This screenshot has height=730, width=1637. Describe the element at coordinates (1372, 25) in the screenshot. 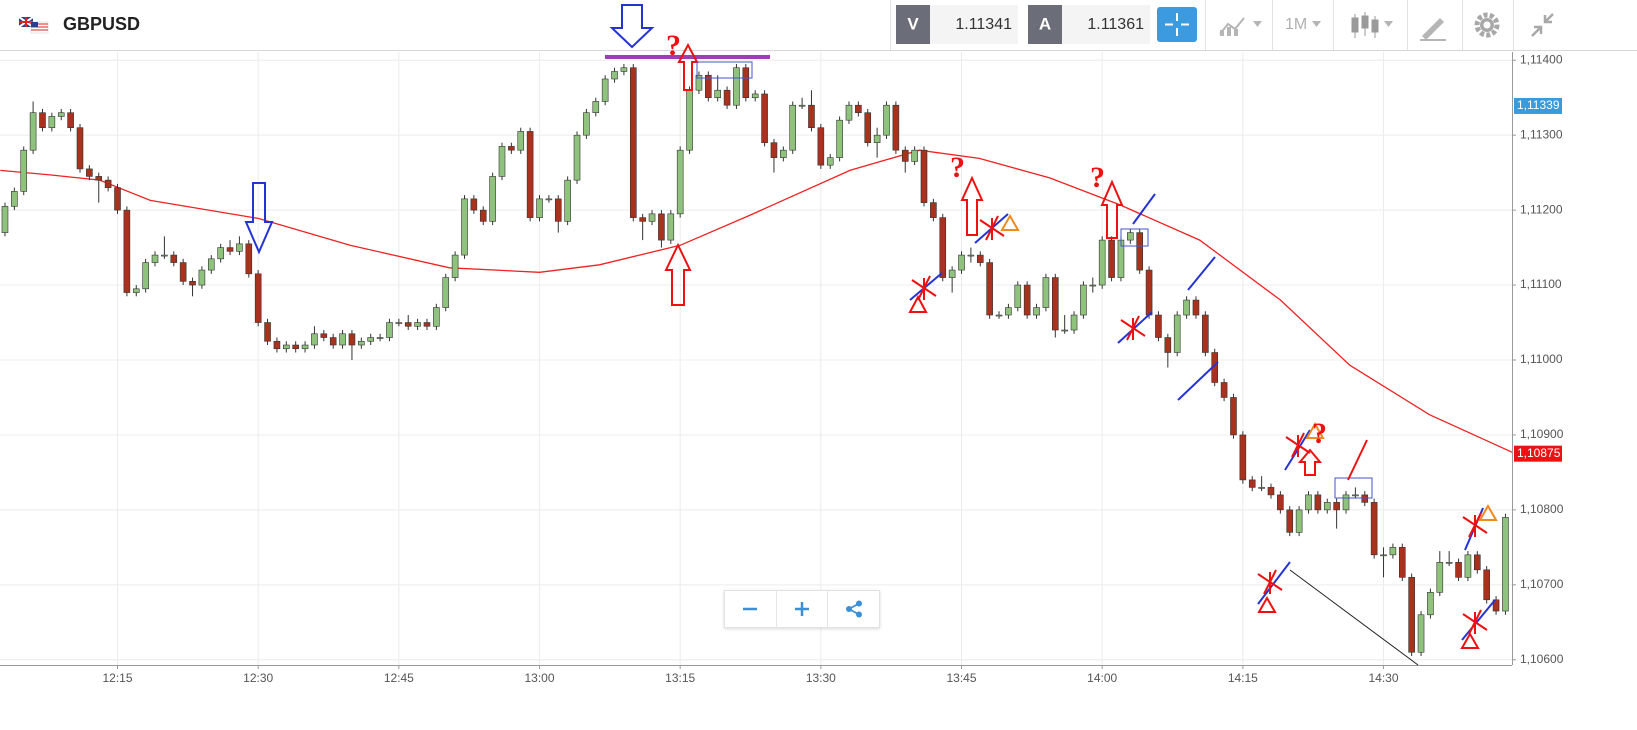

I see `candles-icon` at that location.